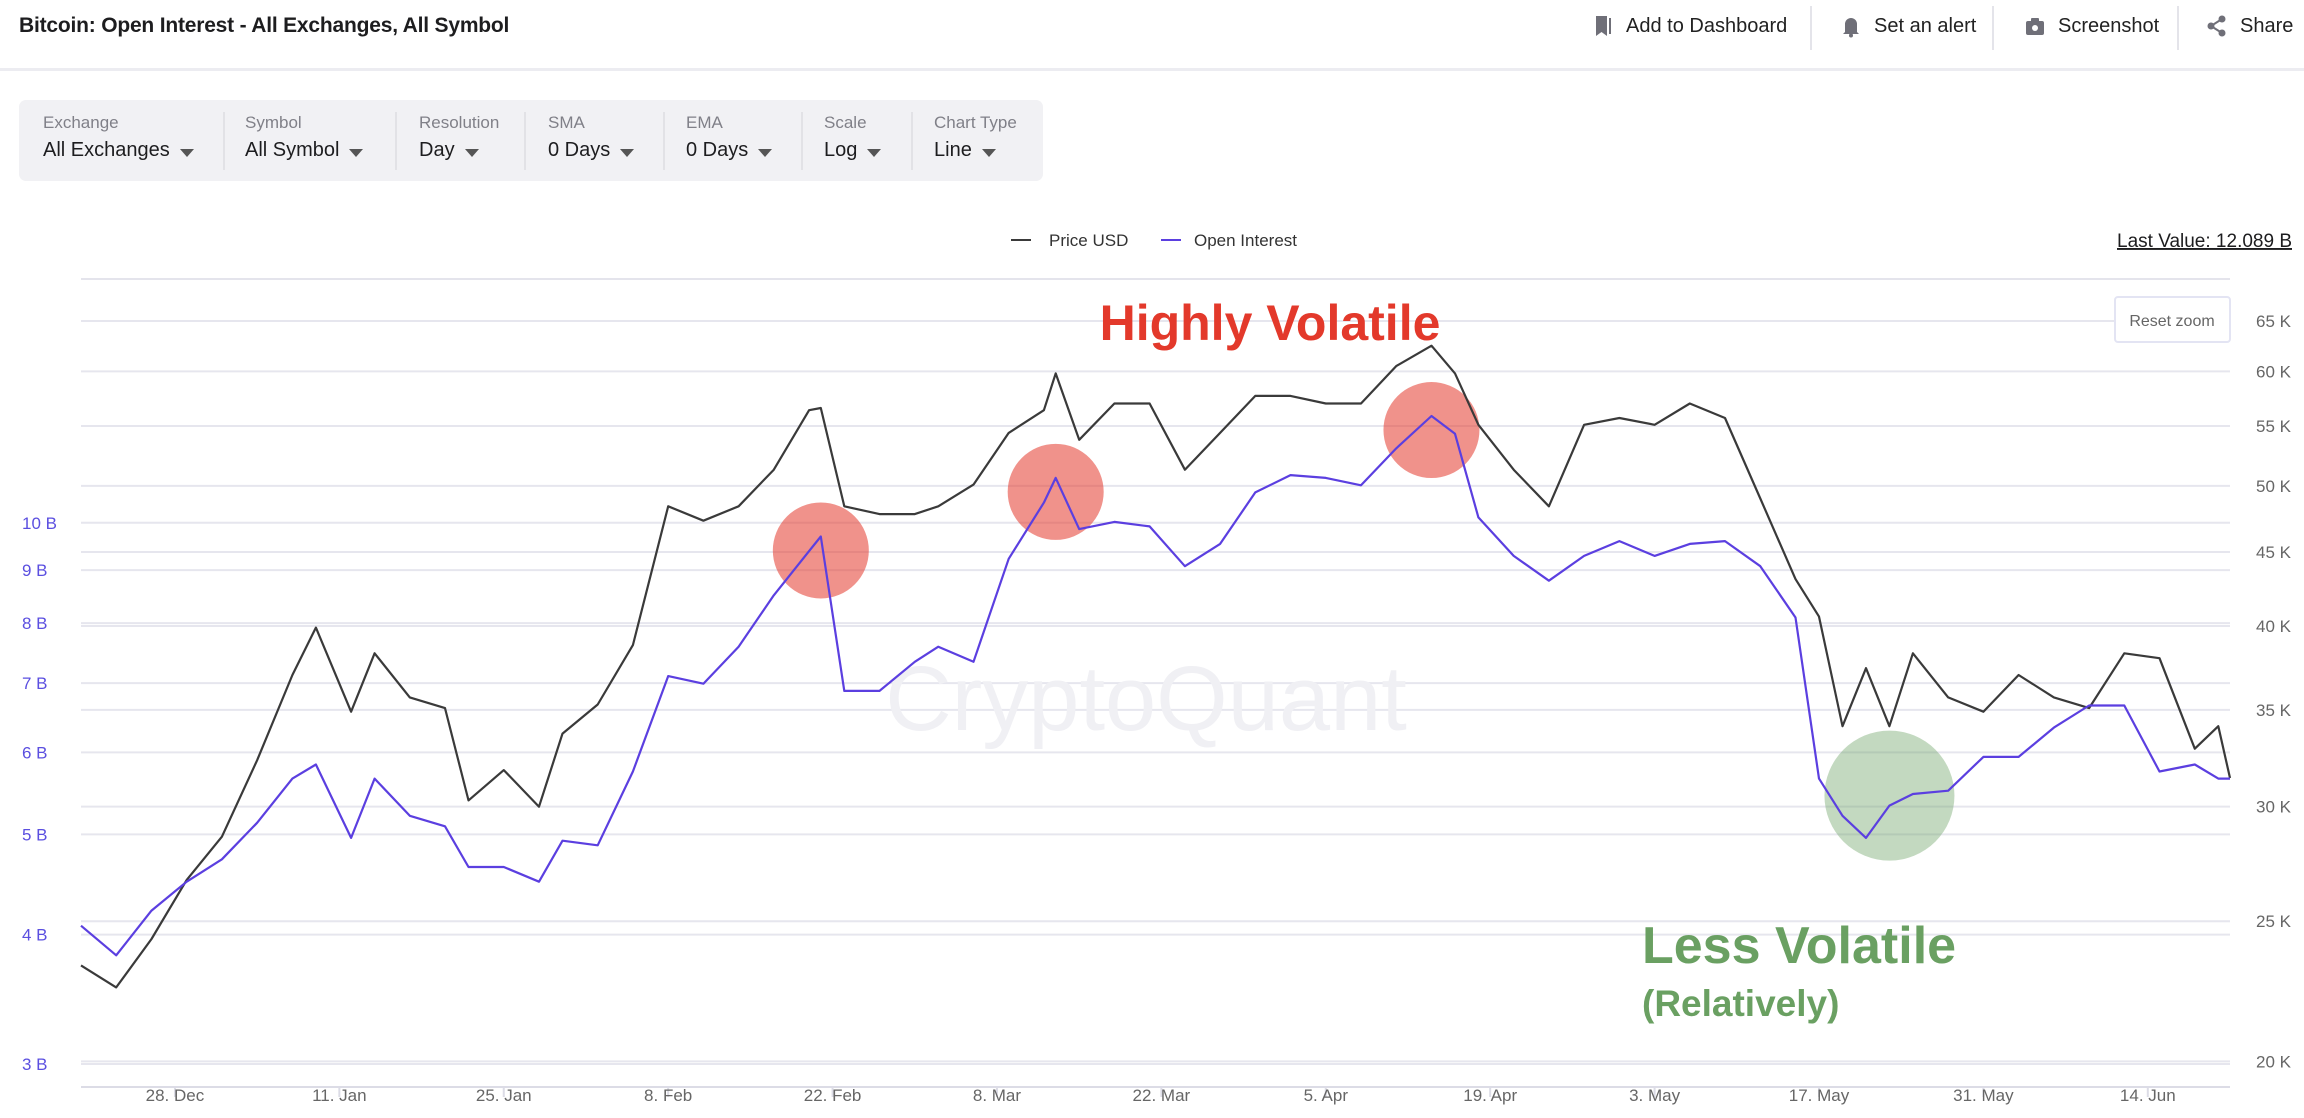 The height and width of the screenshot is (1118, 2304). What do you see at coordinates (1983, 1095) in the screenshot?
I see `x-tick-label: 31. May` at bounding box center [1983, 1095].